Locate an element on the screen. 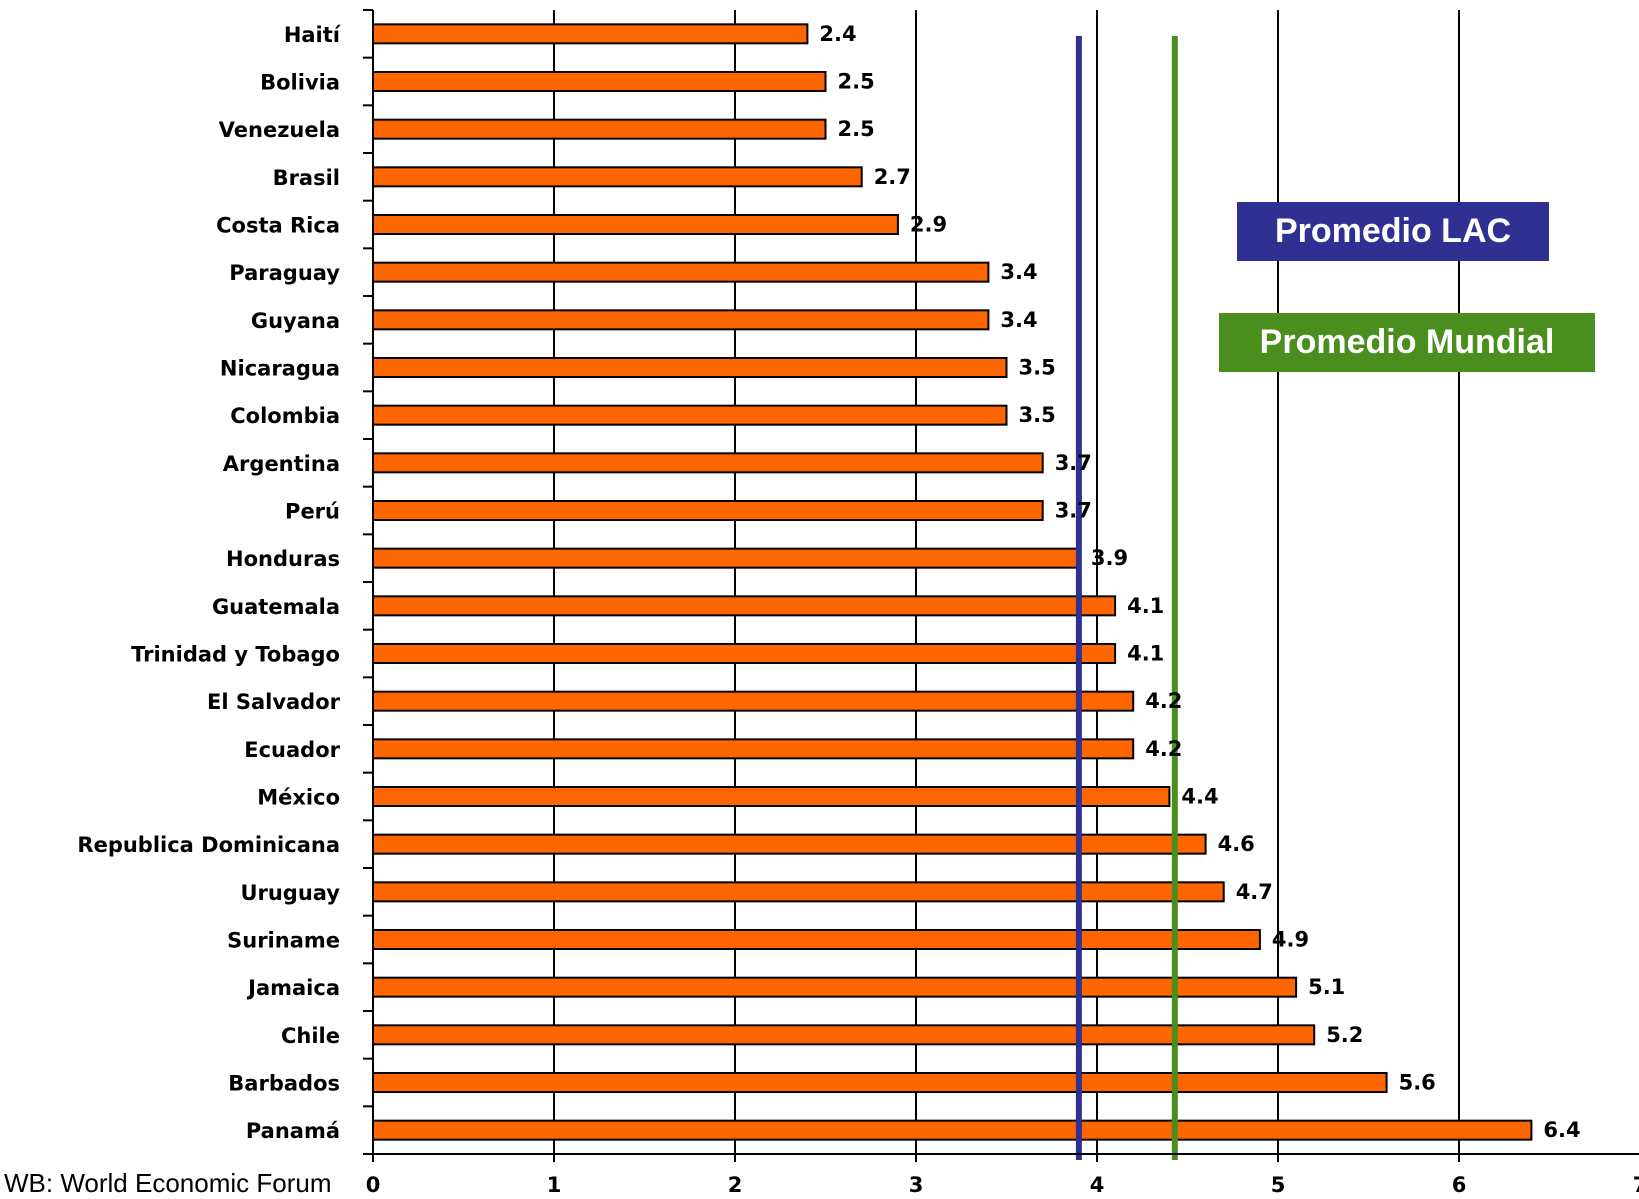  category-label: Ecuador is located at coordinates (292, 750).